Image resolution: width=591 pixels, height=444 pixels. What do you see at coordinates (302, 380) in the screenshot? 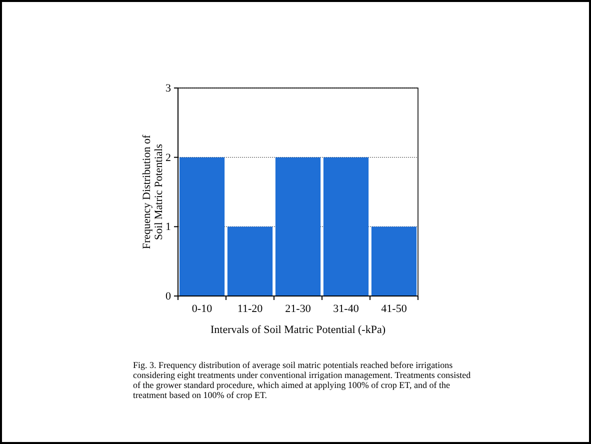
I see `caption: Fig. 3. Frequency distribution of average soil matric potentials reached before irrigations considering eight treatments under conventional irrigation management. Treatments consisted of the grower standard procedure, which aimed at applying 100% of crop ET, and of the treatment based on 100% of crop ET.` at bounding box center [302, 380].